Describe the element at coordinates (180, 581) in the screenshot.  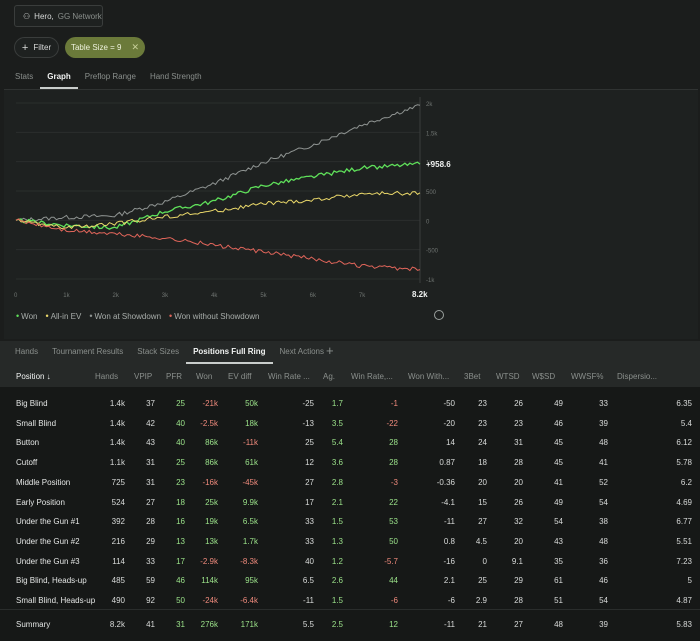
I see `cell-3: 46` at that location.